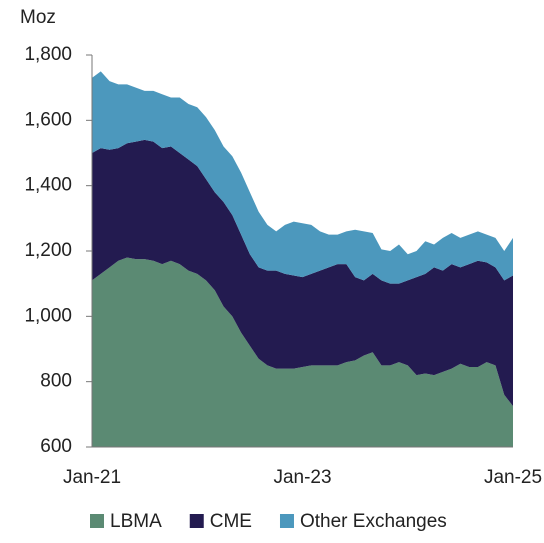  I want to click on y-unit: Moz, so click(38, 17).